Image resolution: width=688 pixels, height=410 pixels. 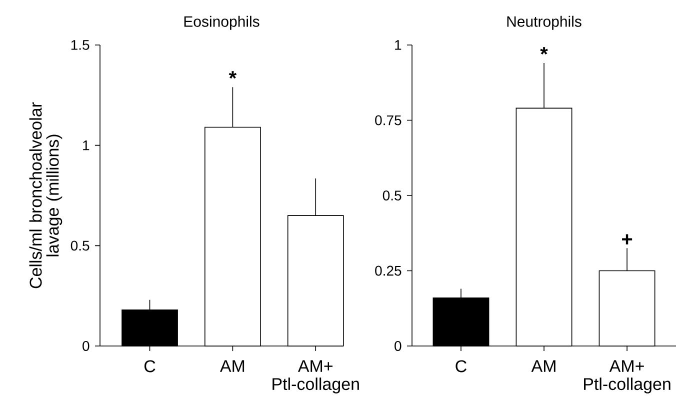 What do you see at coordinates (544, 23) in the screenshot?
I see `chart-title: Neutrophils` at bounding box center [544, 23].